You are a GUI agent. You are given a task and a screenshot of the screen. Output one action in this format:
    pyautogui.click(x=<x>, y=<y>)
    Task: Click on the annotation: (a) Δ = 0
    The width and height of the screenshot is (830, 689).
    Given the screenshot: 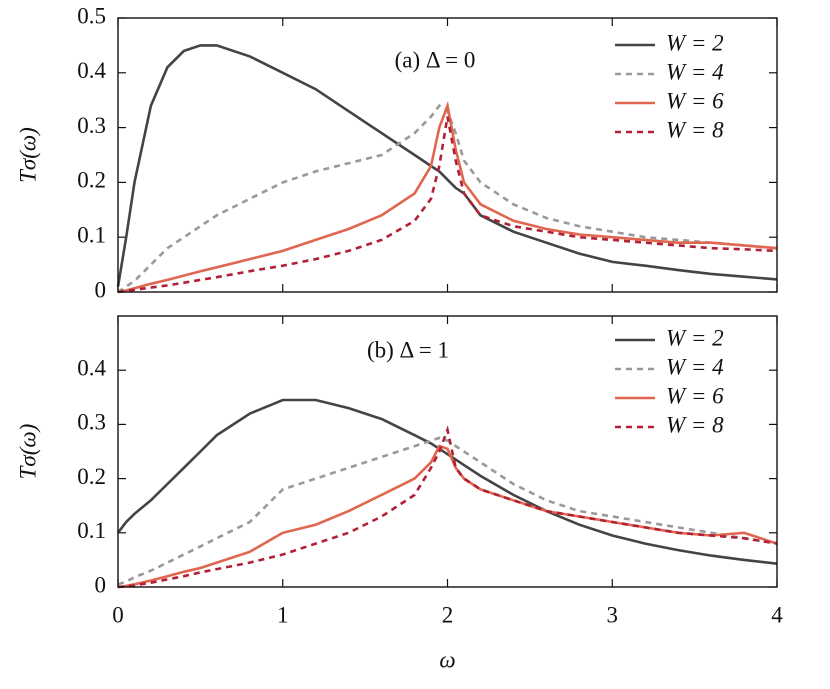 What is the action you would take?
    pyautogui.click(x=435, y=59)
    